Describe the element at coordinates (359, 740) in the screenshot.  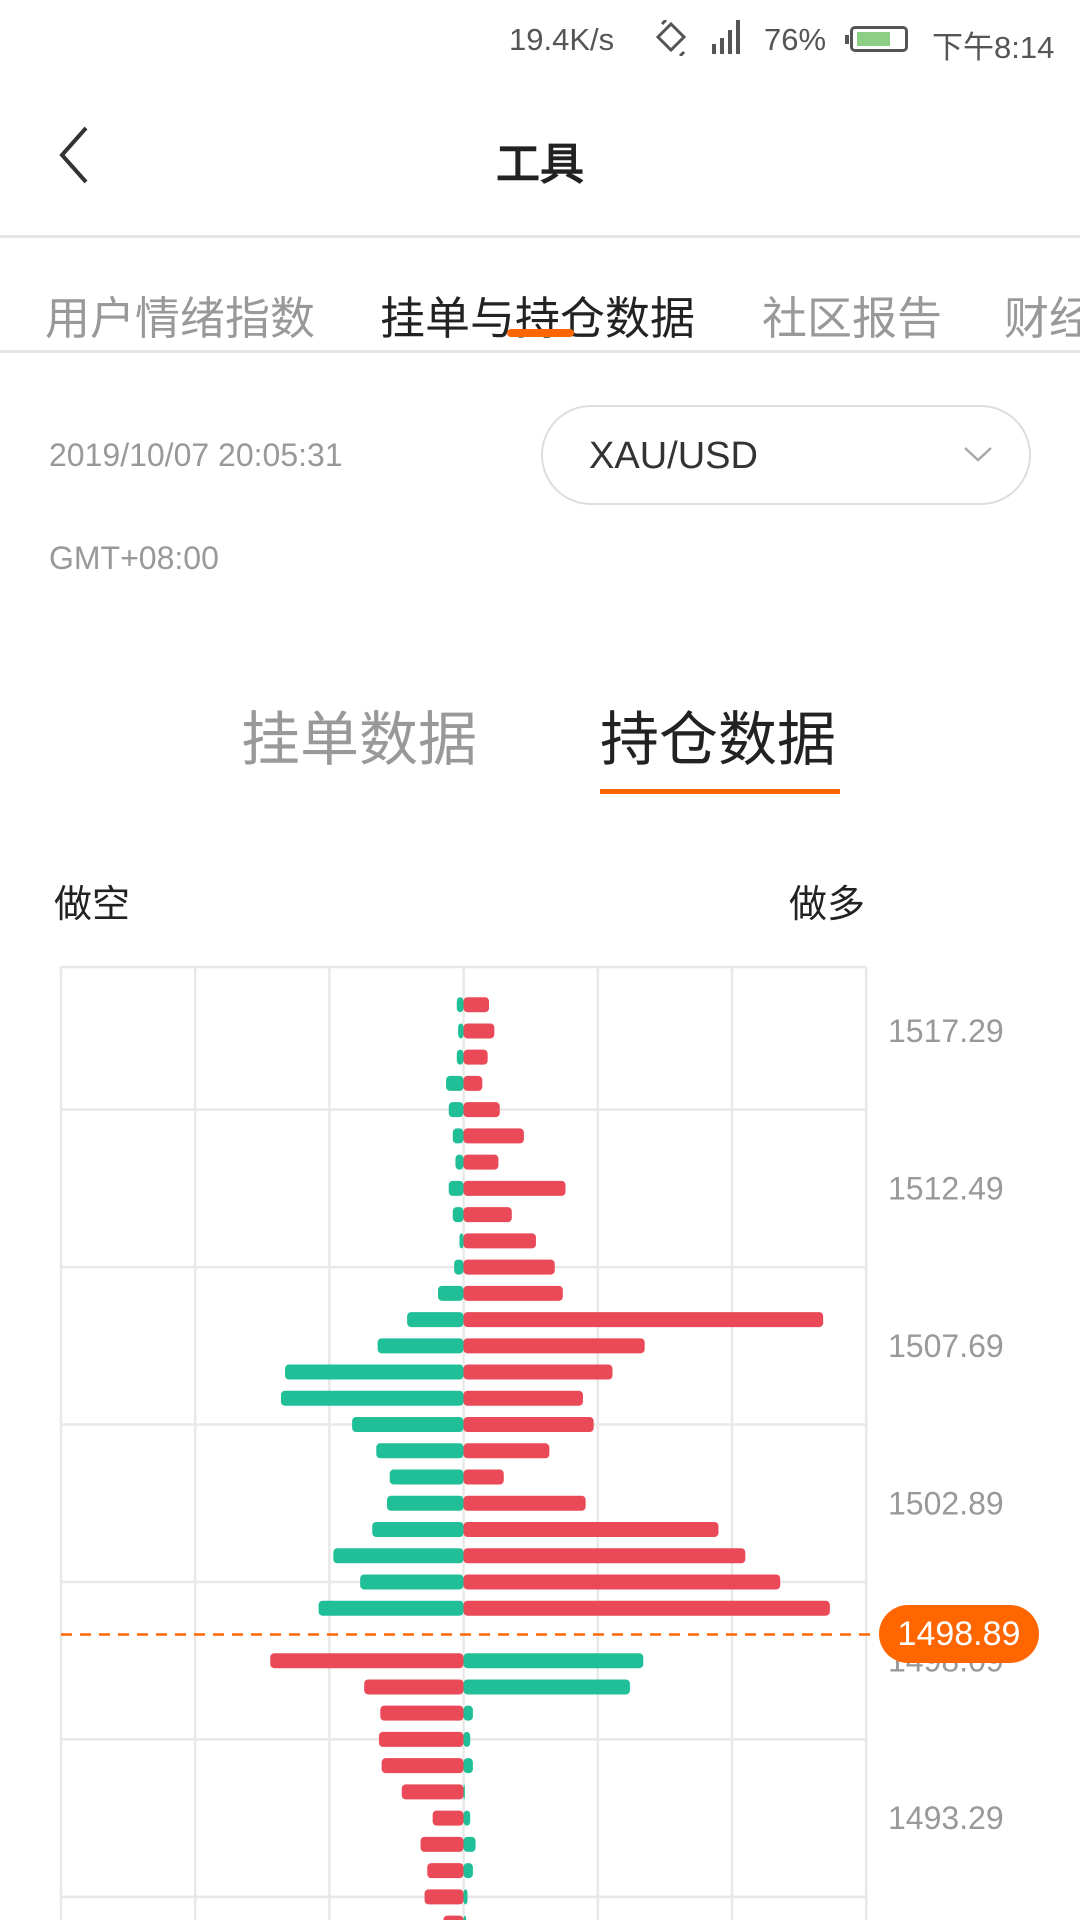
I see `subtab-order-data: 挂单数据` at that location.